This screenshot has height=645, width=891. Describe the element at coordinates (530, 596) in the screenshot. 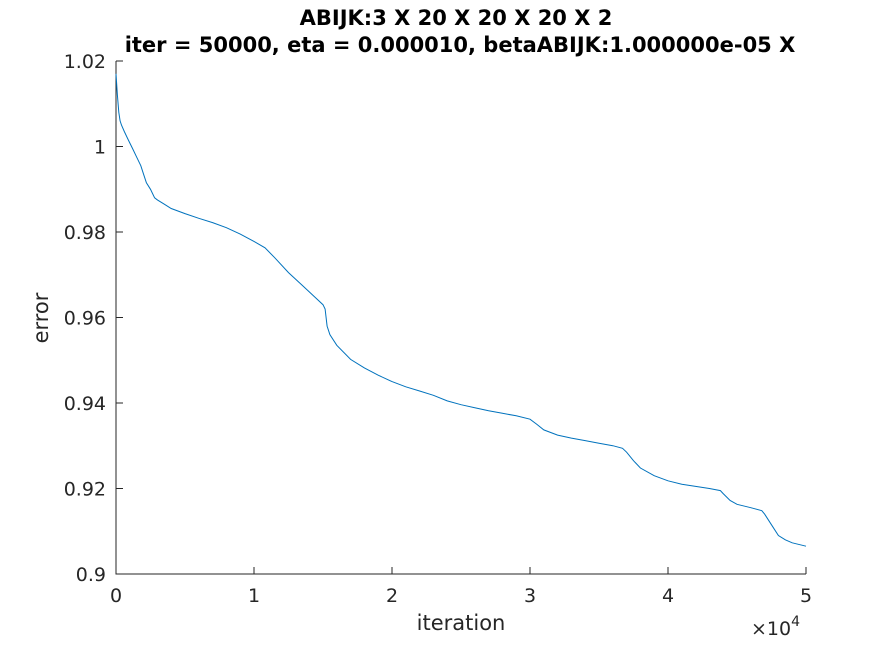

I see `x-tick-label: 3` at that location.